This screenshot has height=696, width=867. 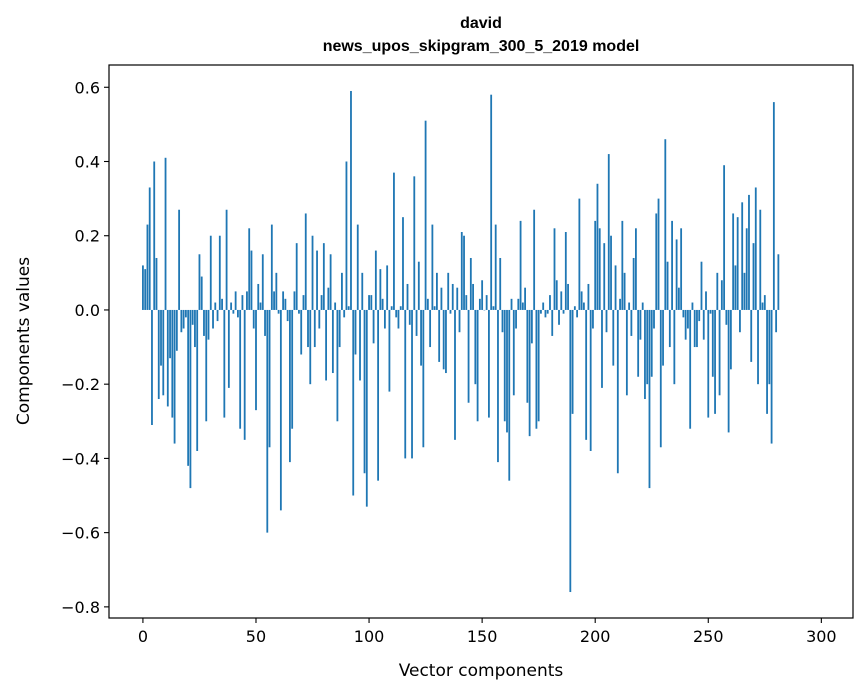 What do you see at coordinates (87, 161) in the screenshot?
I see `y-tick-label: 0.4` at bounding box center [87, 161].